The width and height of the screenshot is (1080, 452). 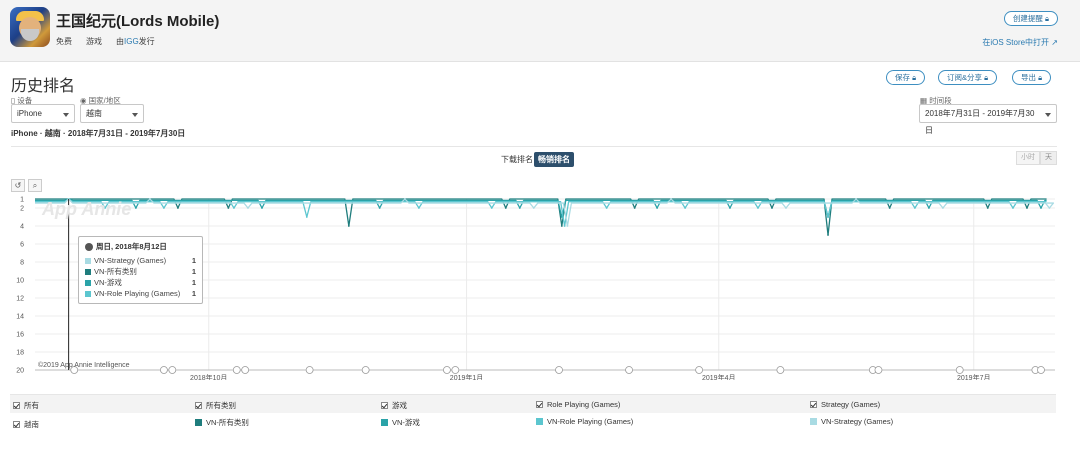 I want to click on legend-header-label: Strategy (Games), so click(x=851, y=404).